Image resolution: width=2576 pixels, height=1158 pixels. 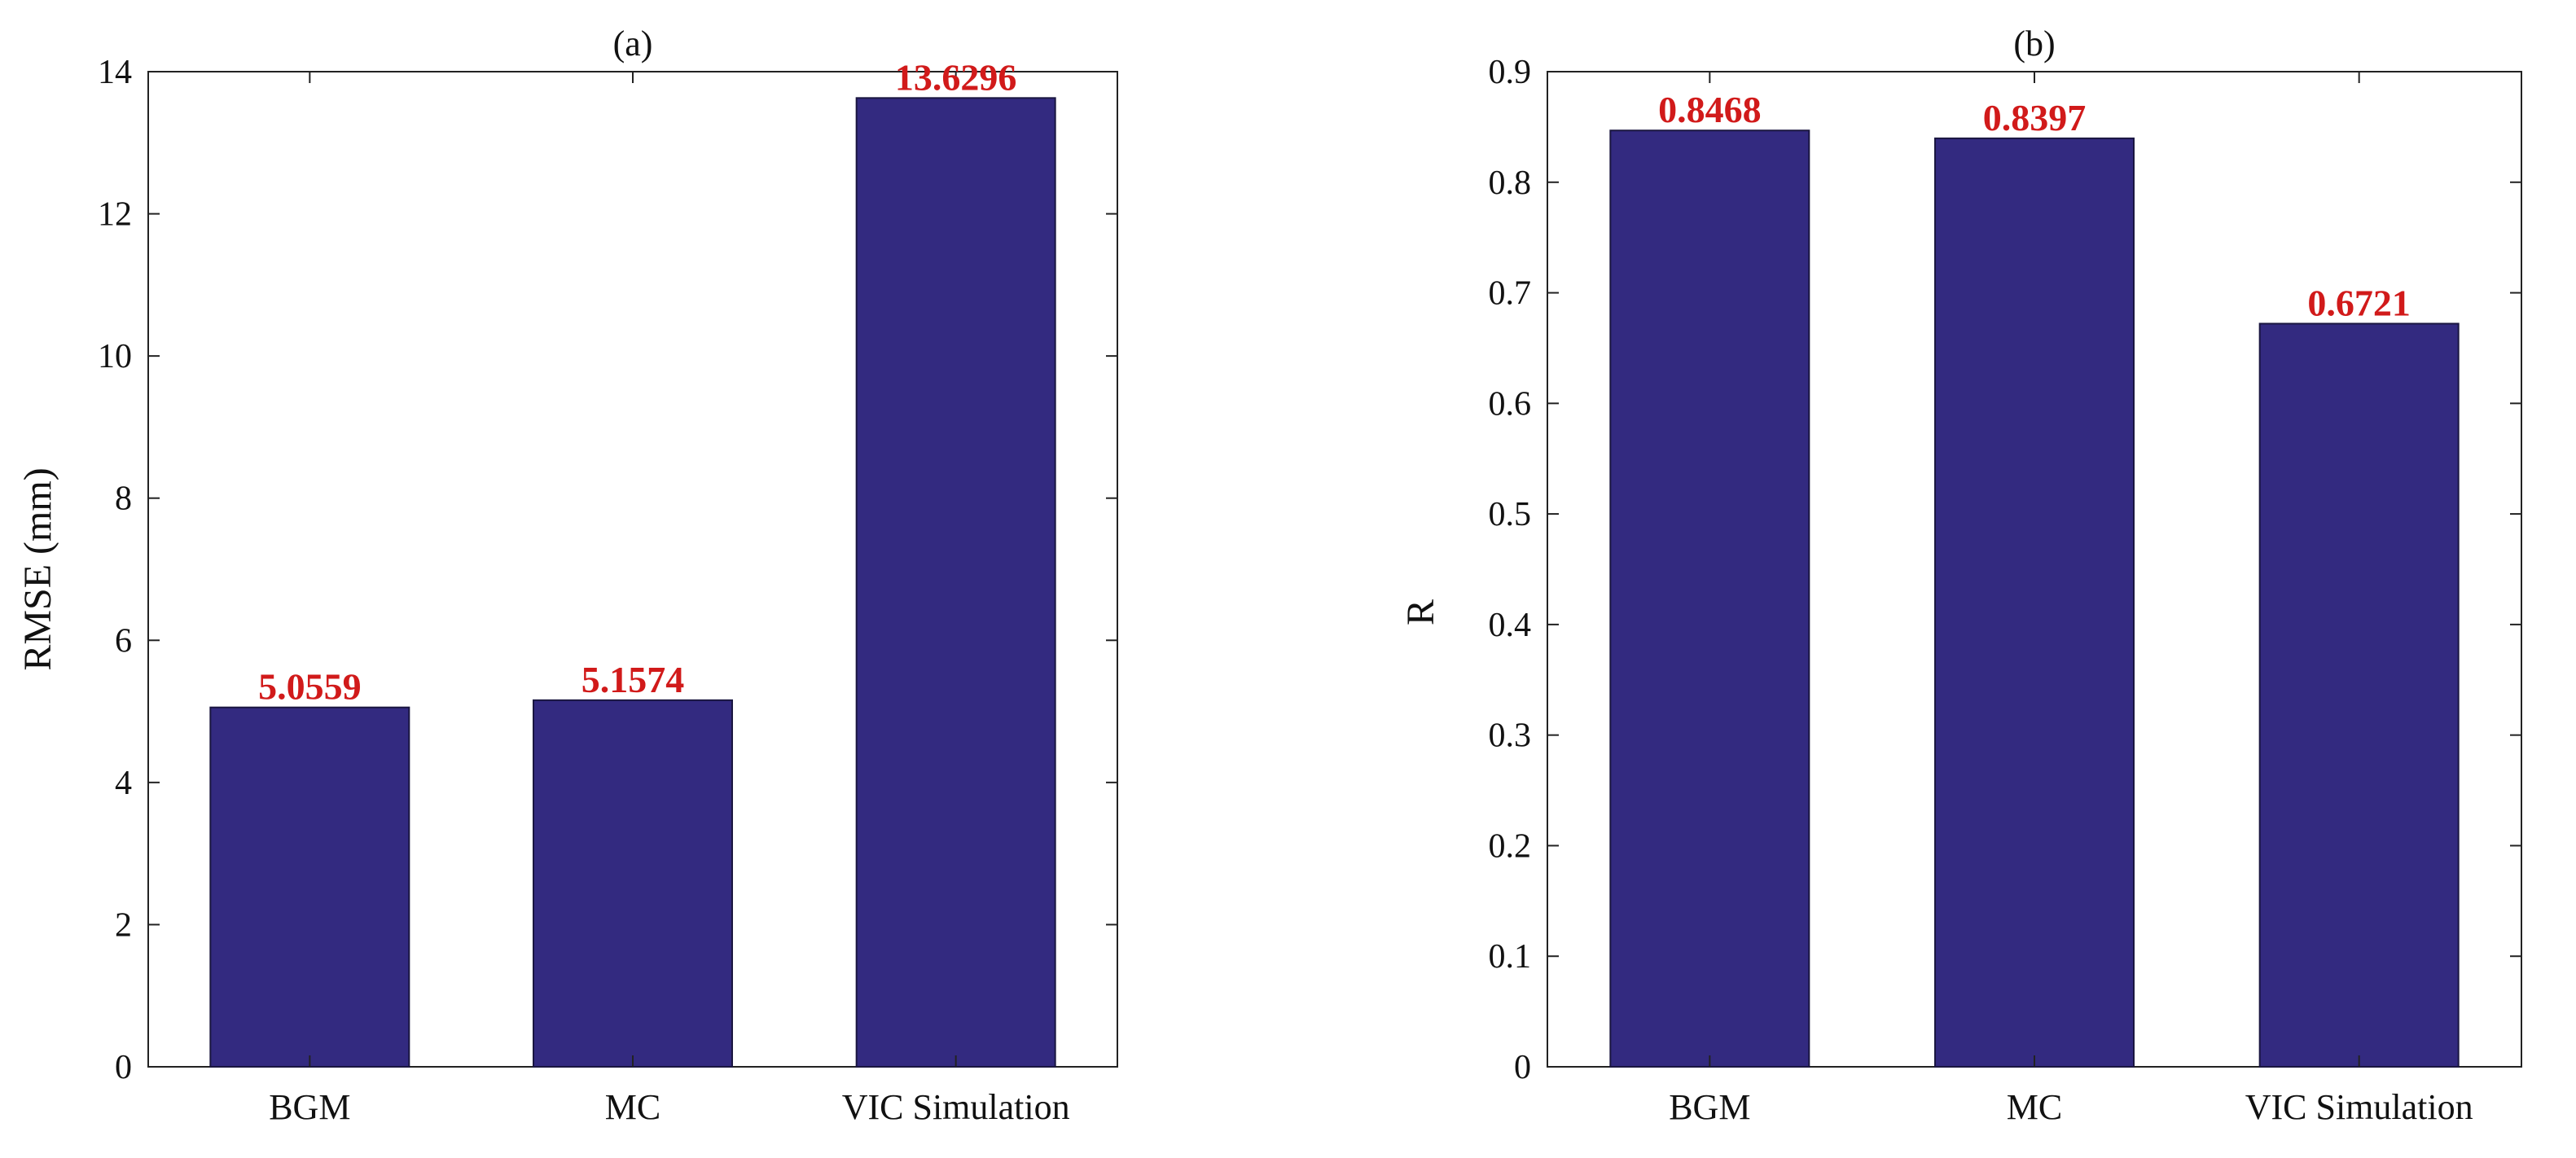 I want to click on y-tick-label: 12, so click(x=115, y=215).